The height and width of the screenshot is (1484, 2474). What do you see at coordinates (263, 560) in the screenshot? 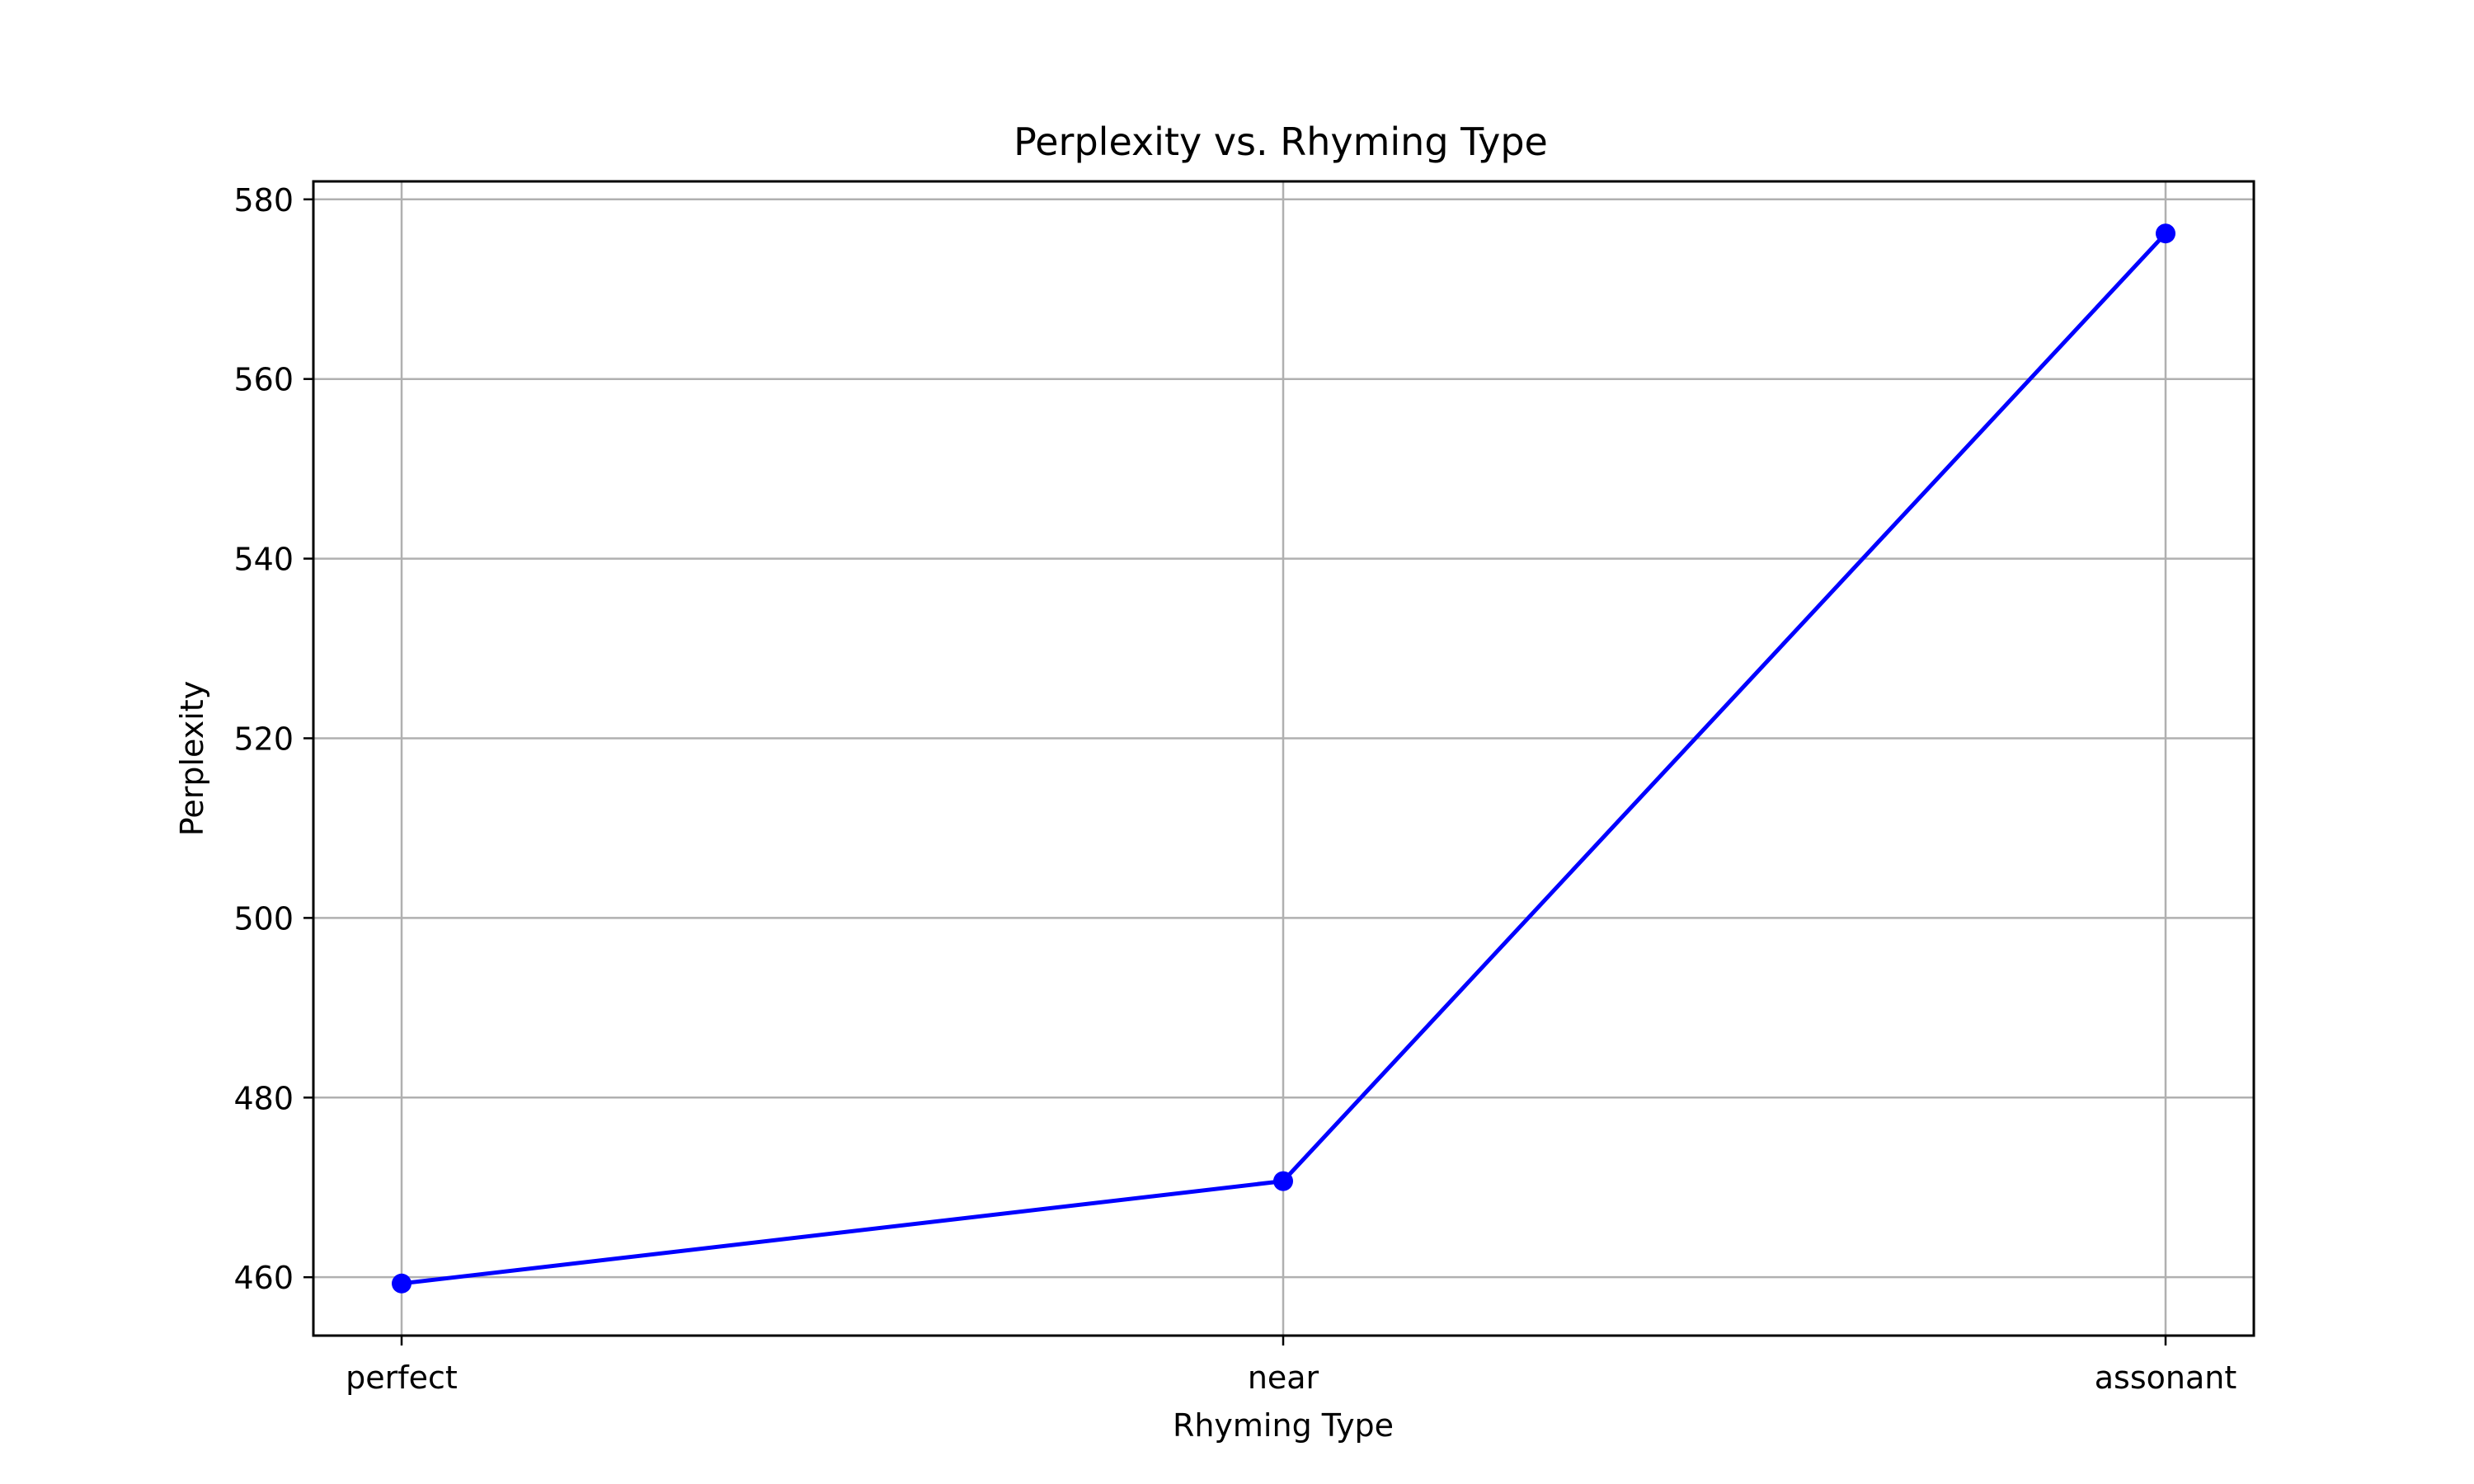
I see `y-tick-label-540: 540` at bounding box center [263, 560].